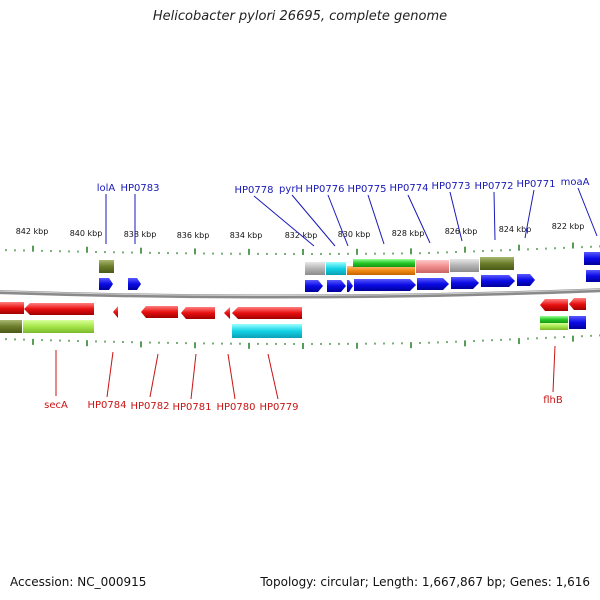 This screenshot has height=600, width=600. Describe the element at coordinates (302, 248) in the screenshot. I see `scale-ticks-top` at that location.